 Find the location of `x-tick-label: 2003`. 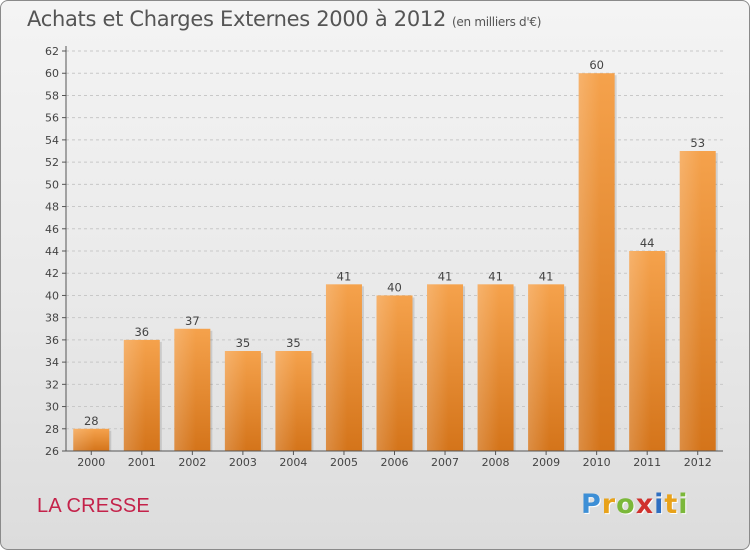

x-tick-label: 2003 is located at coordinates (243, 462).